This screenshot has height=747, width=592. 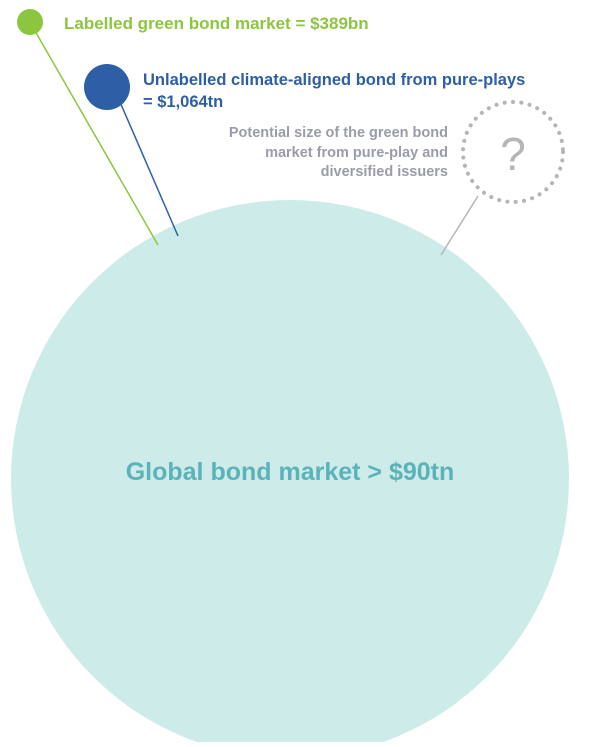 I want to click on labelled-green-bond-dot, so click(x=30, y=22).